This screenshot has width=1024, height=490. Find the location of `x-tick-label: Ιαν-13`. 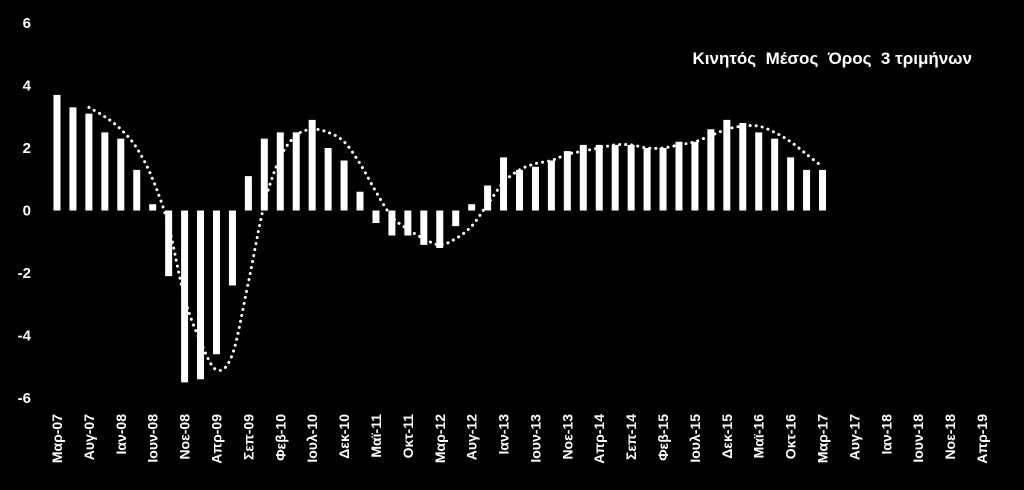

x-tick-label: Ιαν-13 is located at coordinates (504, 434).